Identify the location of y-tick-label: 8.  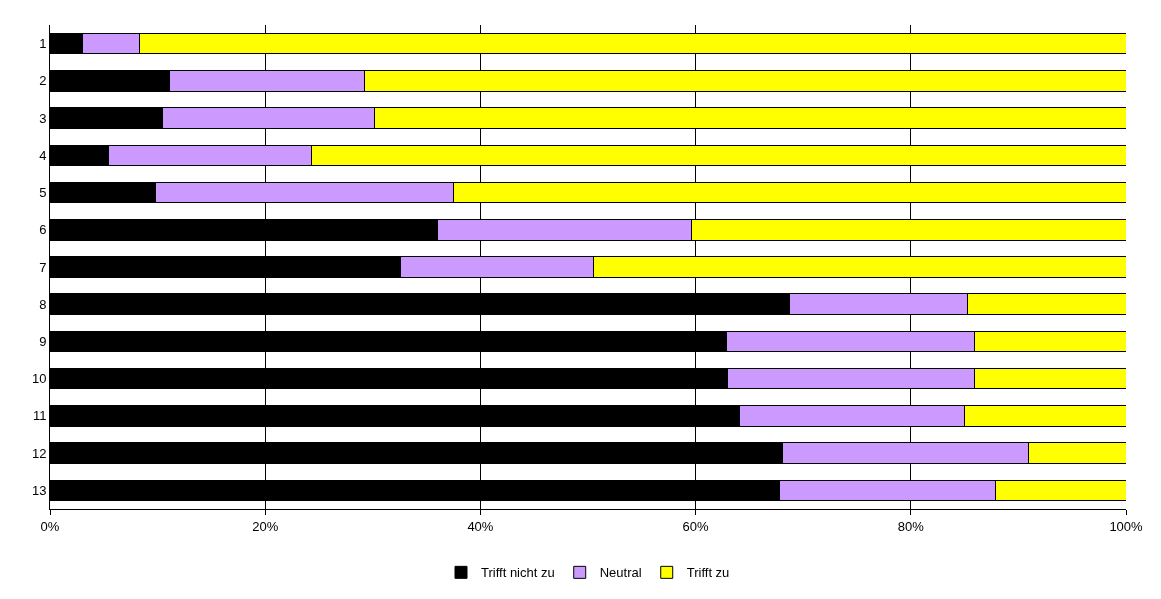
(43, 304).